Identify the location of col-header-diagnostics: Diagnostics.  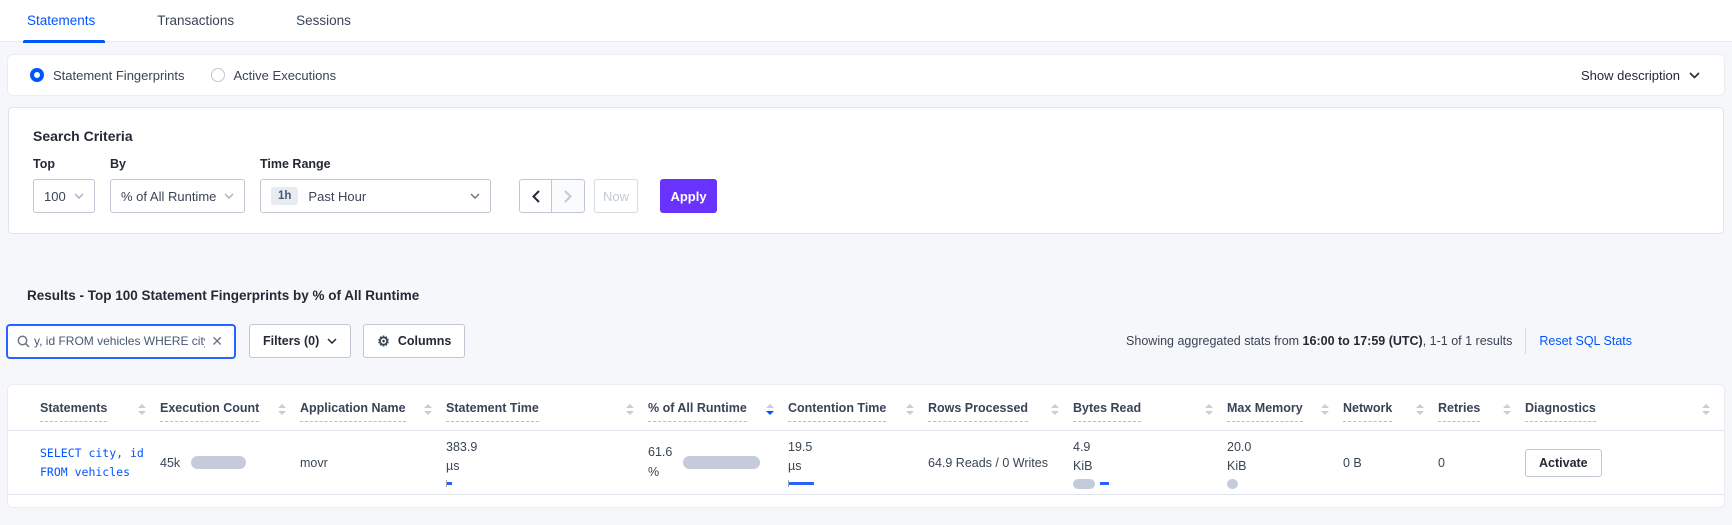
(1624, 407).